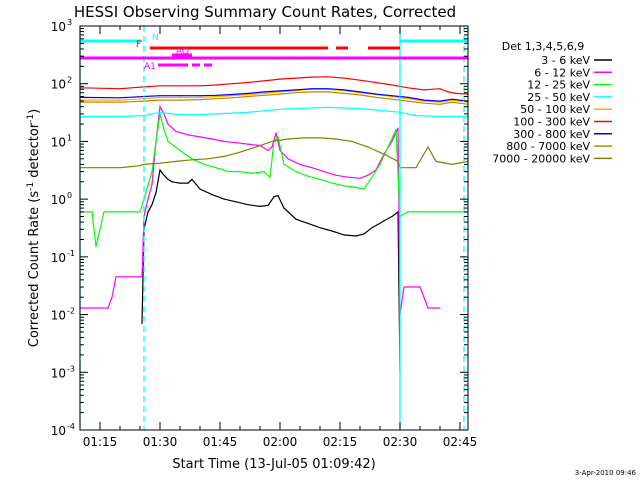  I want to click on footer-timestamp: 3-Apr-2010 09:46, so click(606, 473).